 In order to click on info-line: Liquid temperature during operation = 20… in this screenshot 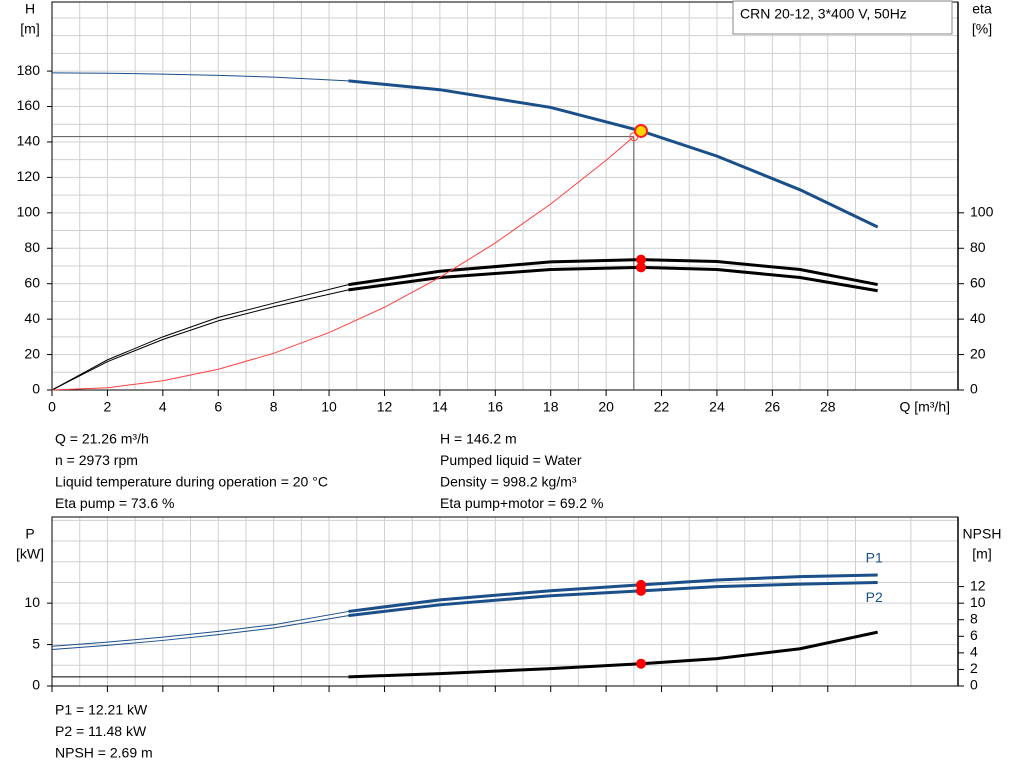, I will do `click(191, 482)`.